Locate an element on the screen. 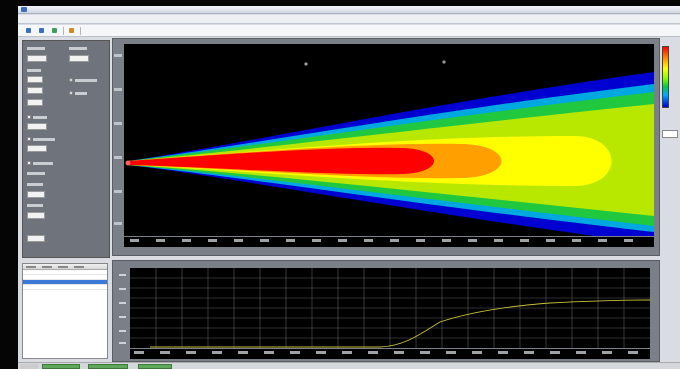 The image size is (680, 369). menu-help is located at coordinates (166, 19).